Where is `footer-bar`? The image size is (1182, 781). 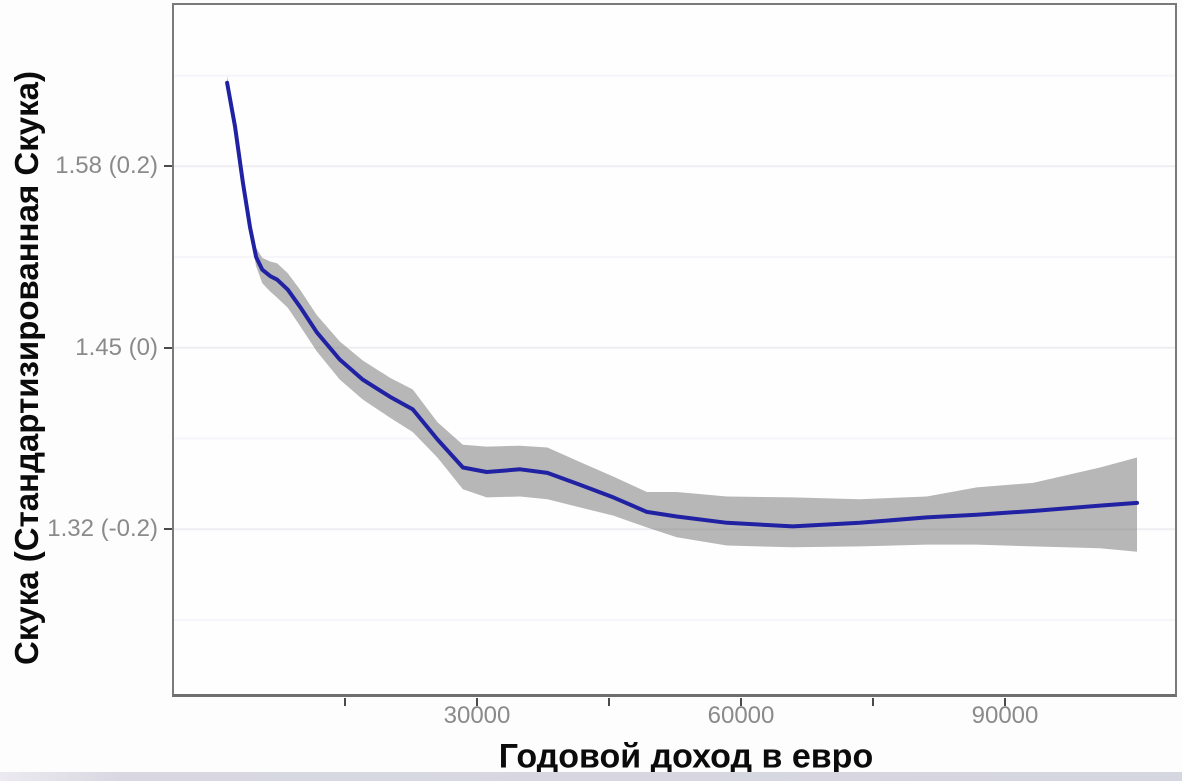
footer-bar is located at coordinates (591, 776).